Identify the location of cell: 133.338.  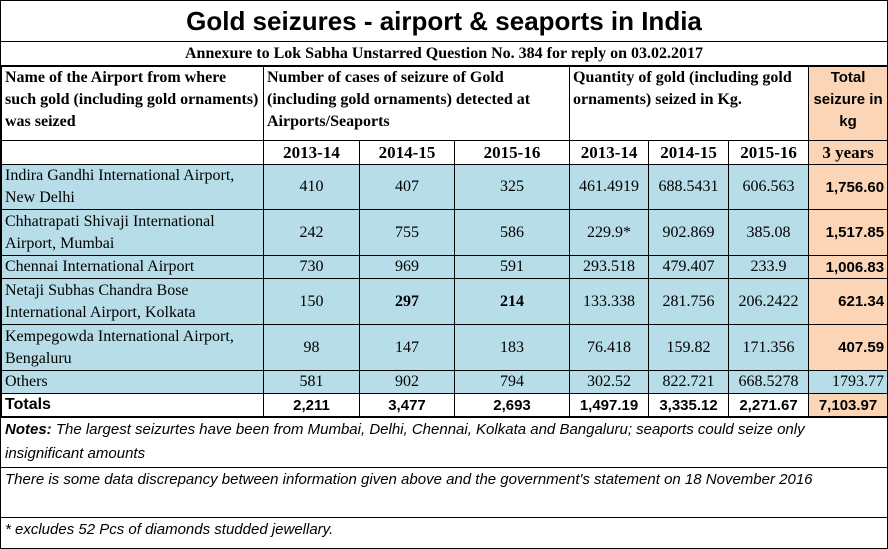
(609, 301).